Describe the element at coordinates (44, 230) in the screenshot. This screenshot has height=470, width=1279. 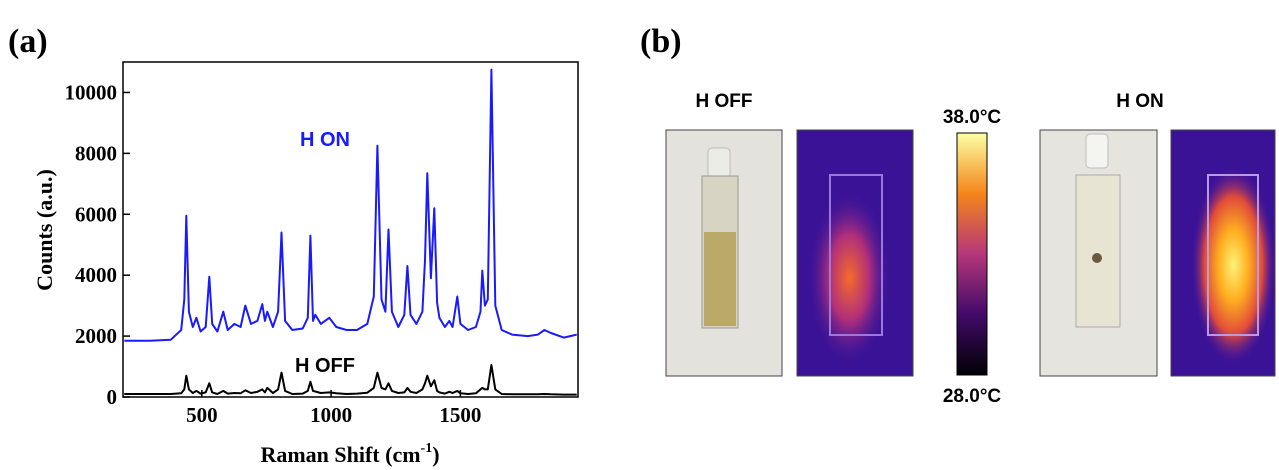
I see `y-axis-label: Counts (a.u.)` at that location.